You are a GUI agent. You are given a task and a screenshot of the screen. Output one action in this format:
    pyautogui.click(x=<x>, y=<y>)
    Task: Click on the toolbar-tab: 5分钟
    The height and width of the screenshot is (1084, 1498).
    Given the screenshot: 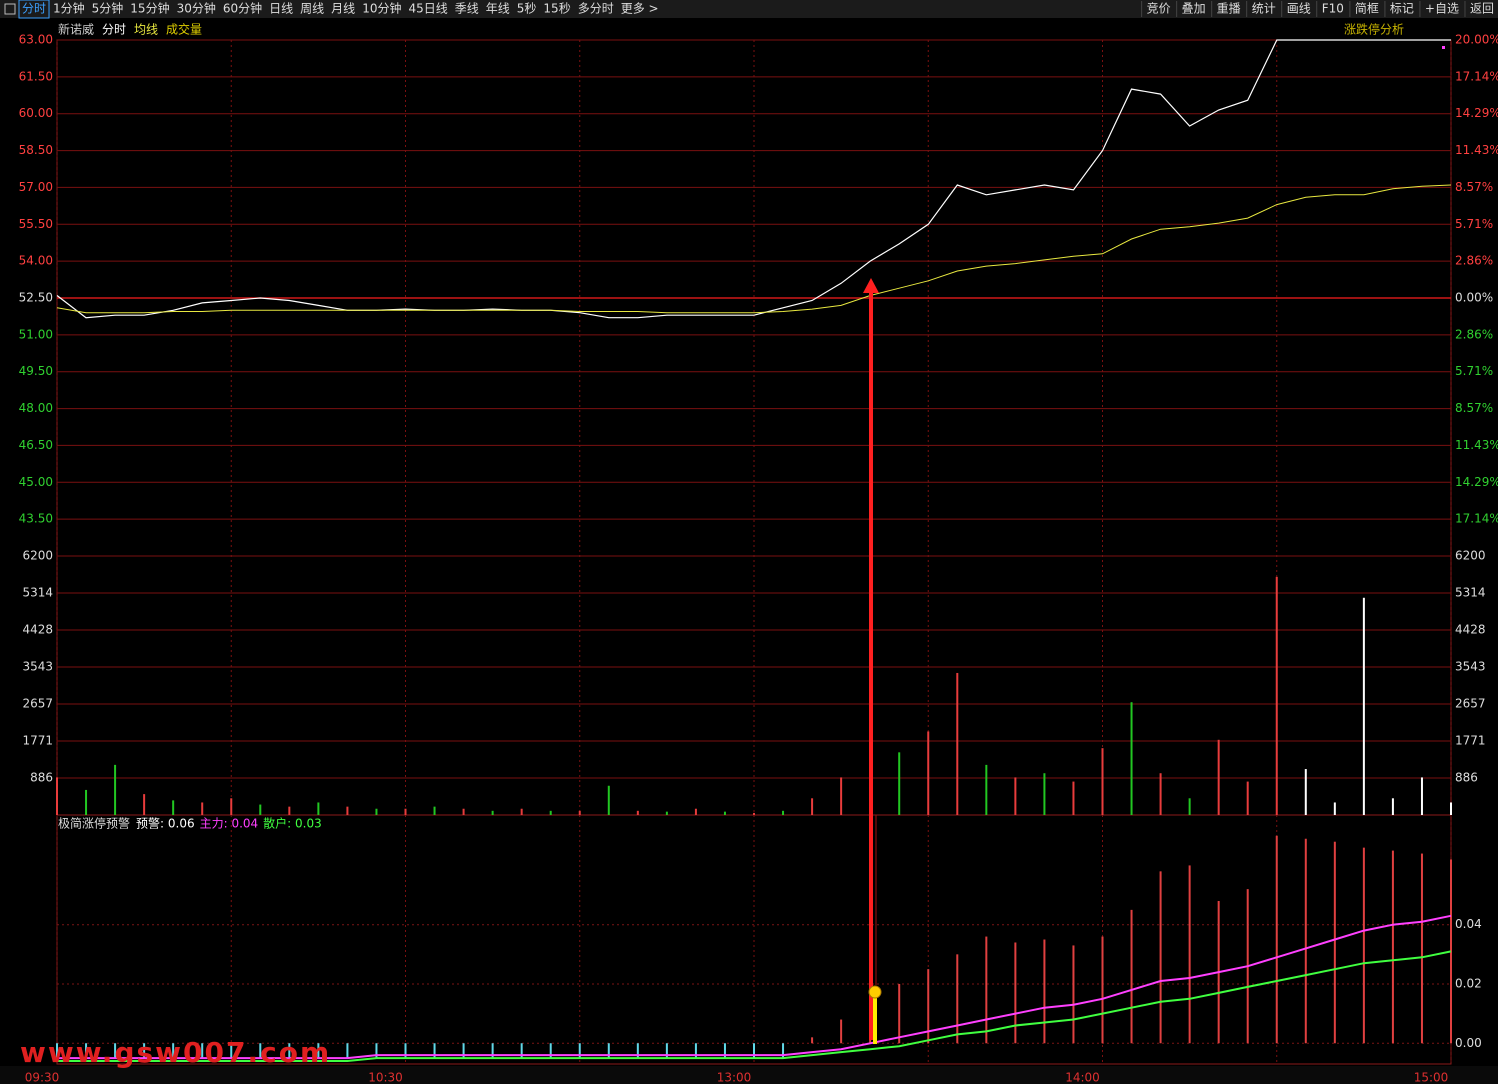 What is the action you would take?
    pyautogui.click(x=108, y=8)
    